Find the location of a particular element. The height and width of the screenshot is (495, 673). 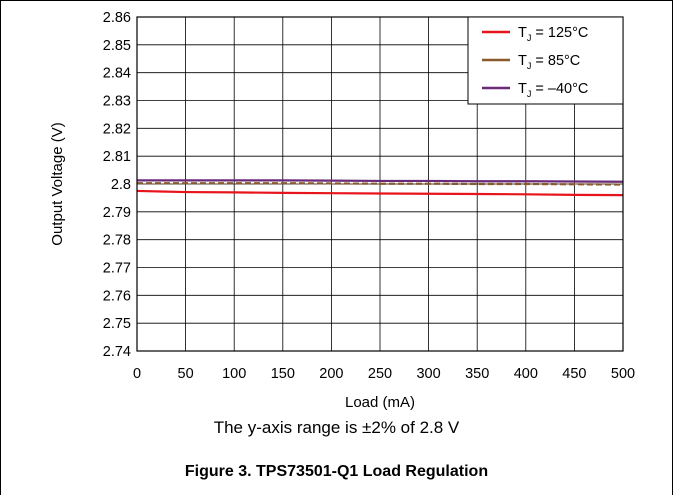

x-axis-label: Load (mA) is located at coordinates (380, 402).